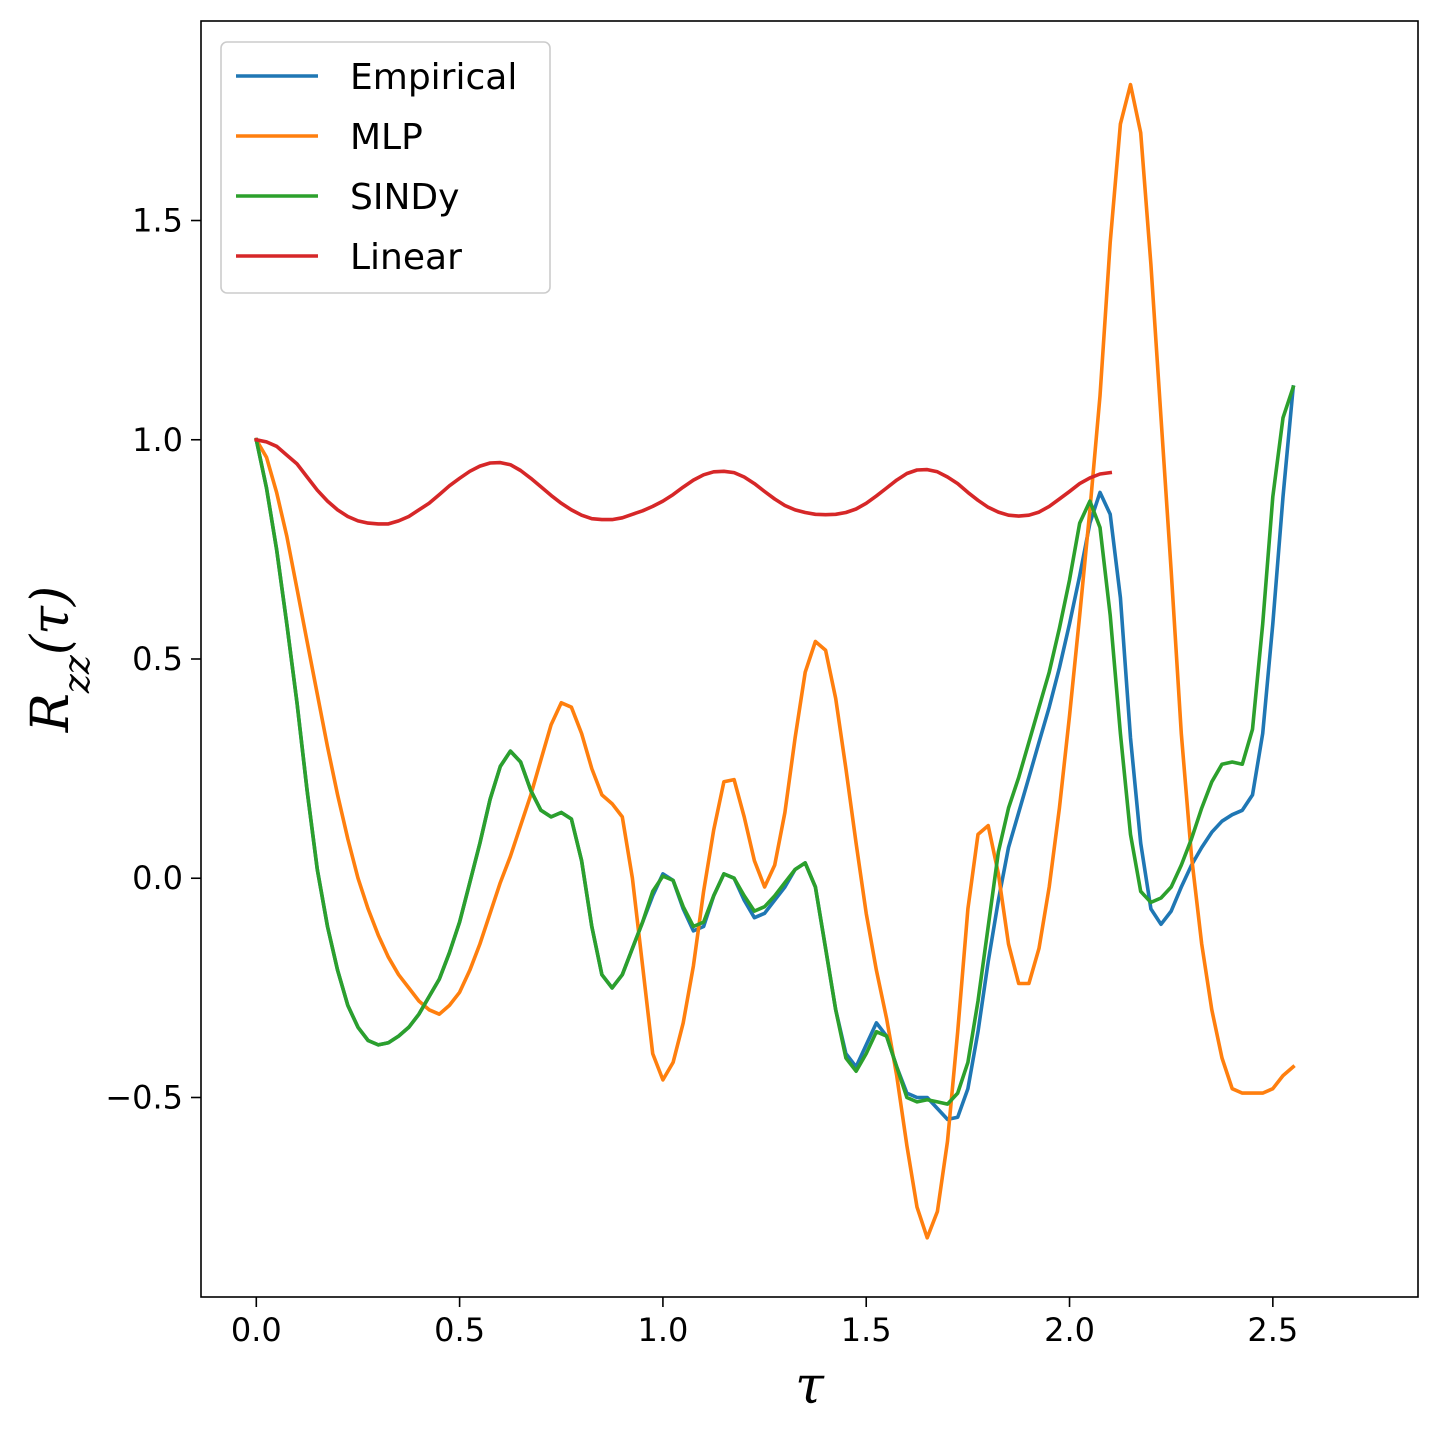 The image size is (1440, 1440). Describe the element at coordinates (433, 77) in the screenshot. I see `legend-label-empirical: Empirical` at that location.